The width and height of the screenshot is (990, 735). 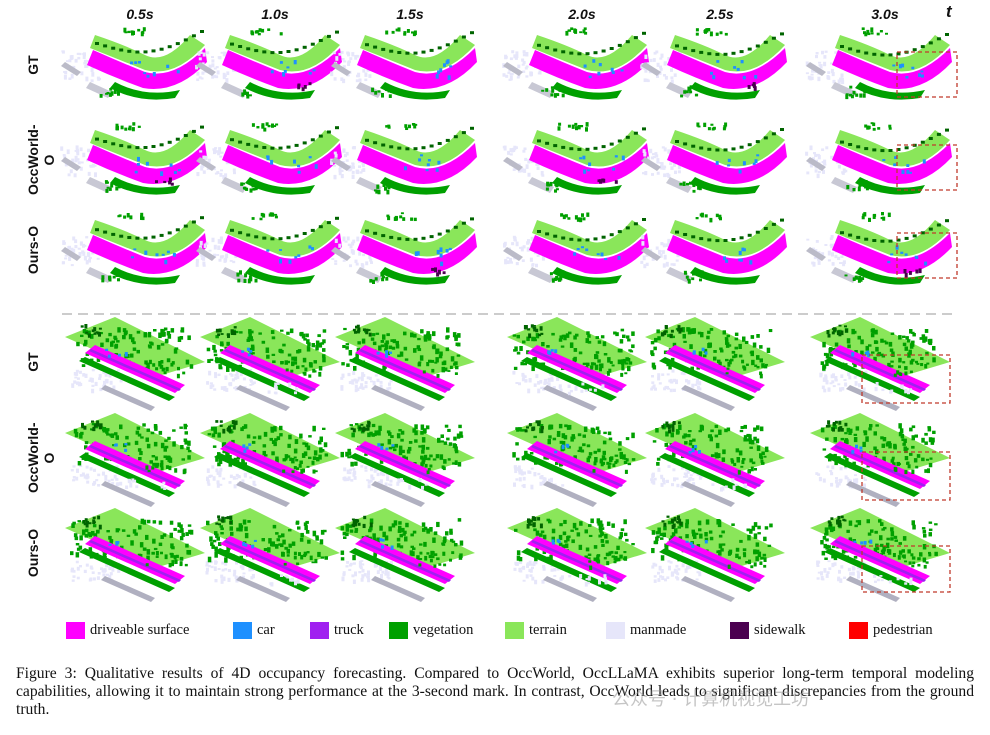 What do you see at coordinates (140, 14) in the screenshot?
I see `time-label-0: 0.5s` at bounding box center [140, 14].